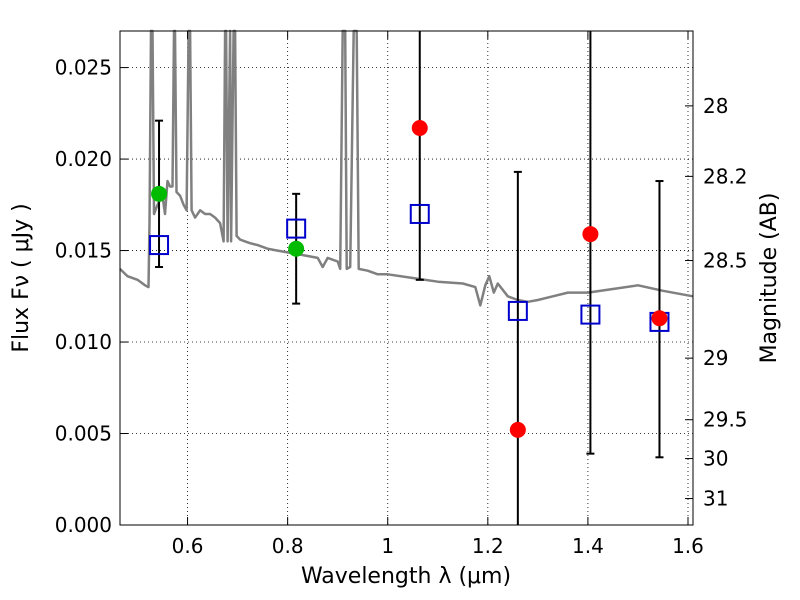 This screenshot has height=600, width=800. I want to click on y-tick-label: 0.025, so click(83, 68).